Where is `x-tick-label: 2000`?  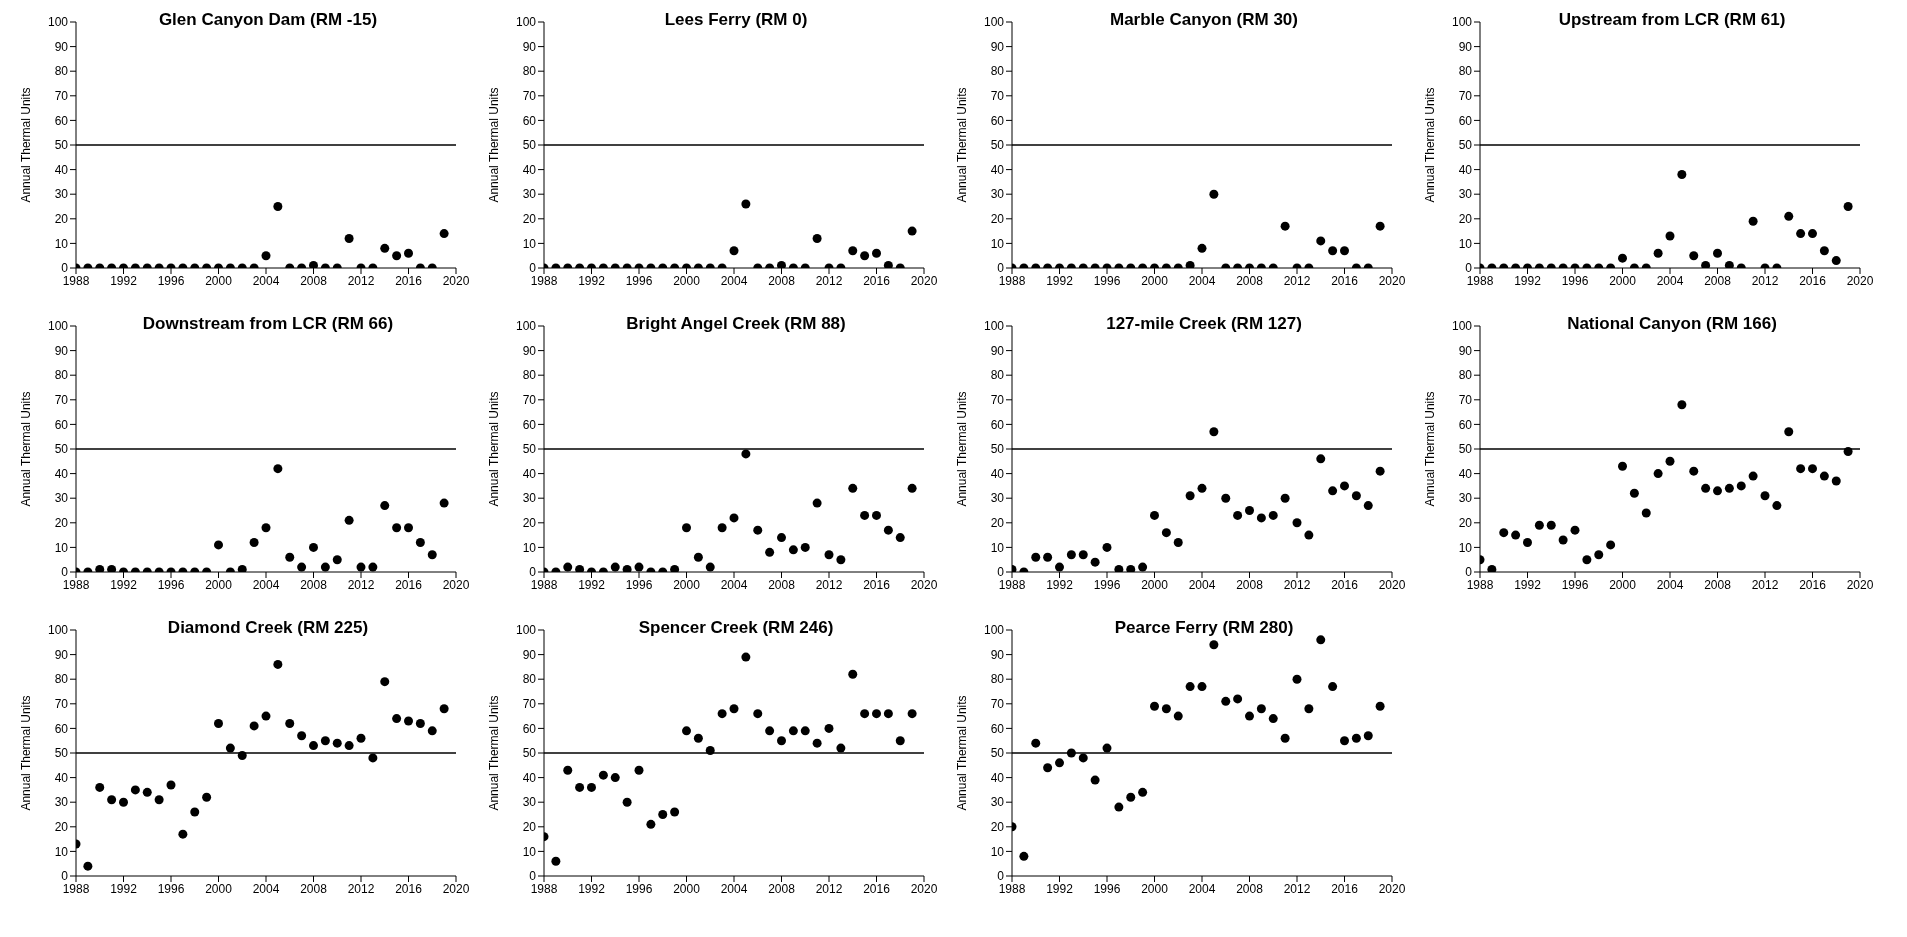
x-tick-label: 2000 is located at coordinates (687, 280).